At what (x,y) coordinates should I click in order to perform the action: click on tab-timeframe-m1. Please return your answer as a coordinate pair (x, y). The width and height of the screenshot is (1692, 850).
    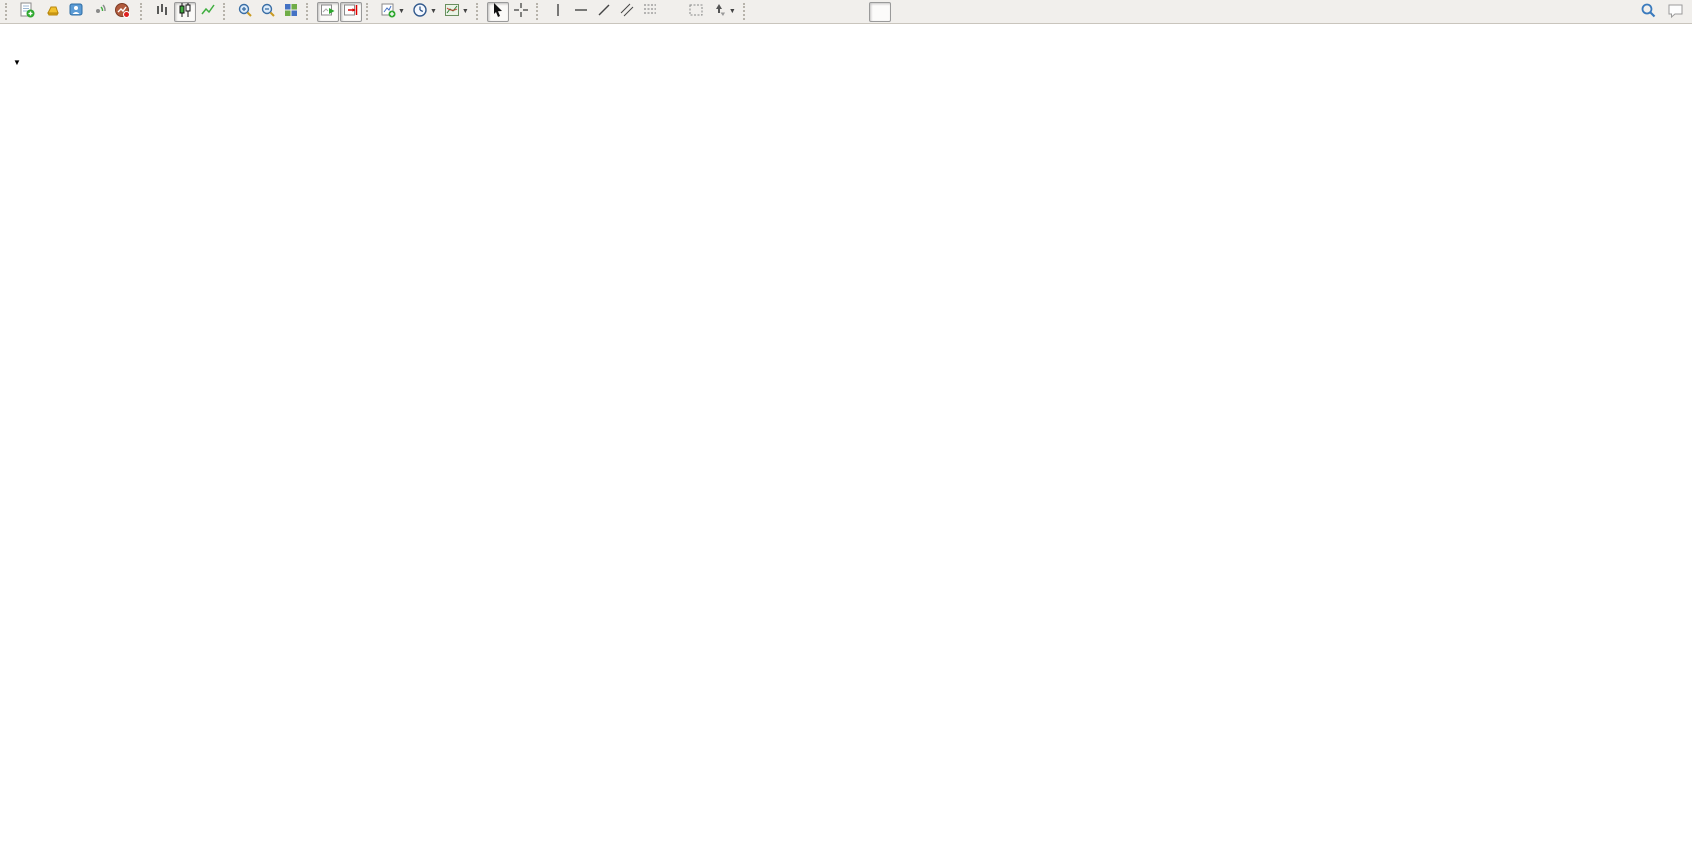
    Looking at the image, I should click on (765, 12).